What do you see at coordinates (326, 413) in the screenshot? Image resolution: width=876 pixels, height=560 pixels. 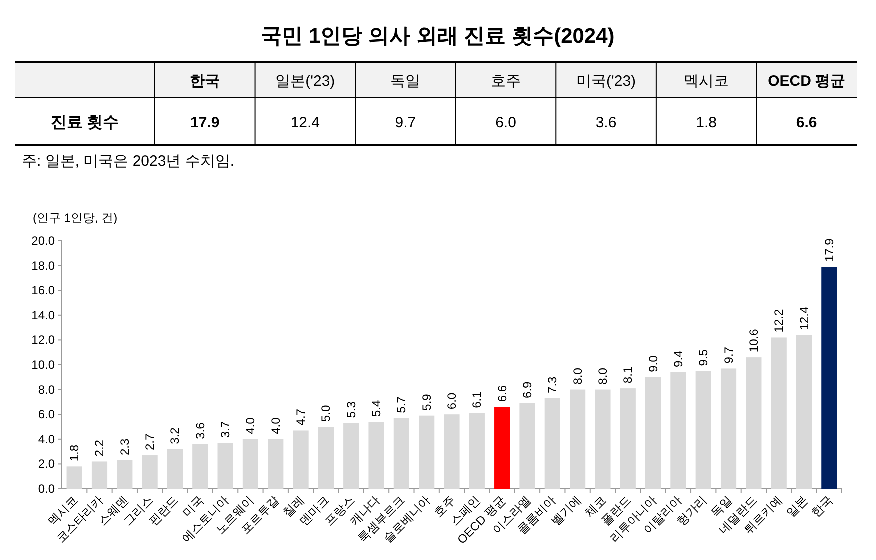 I see `data-label: 5.0` at bounding box center [326, 413].